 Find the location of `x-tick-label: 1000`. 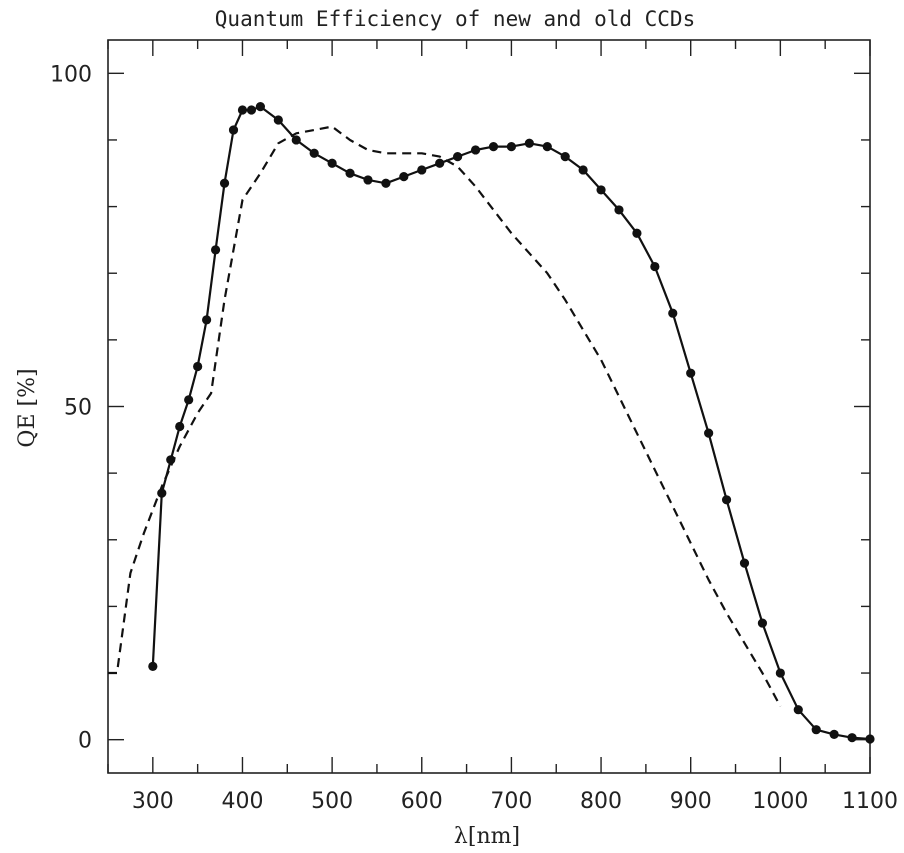

x-tick-label: 1000 is located at coordinates (780, 801).